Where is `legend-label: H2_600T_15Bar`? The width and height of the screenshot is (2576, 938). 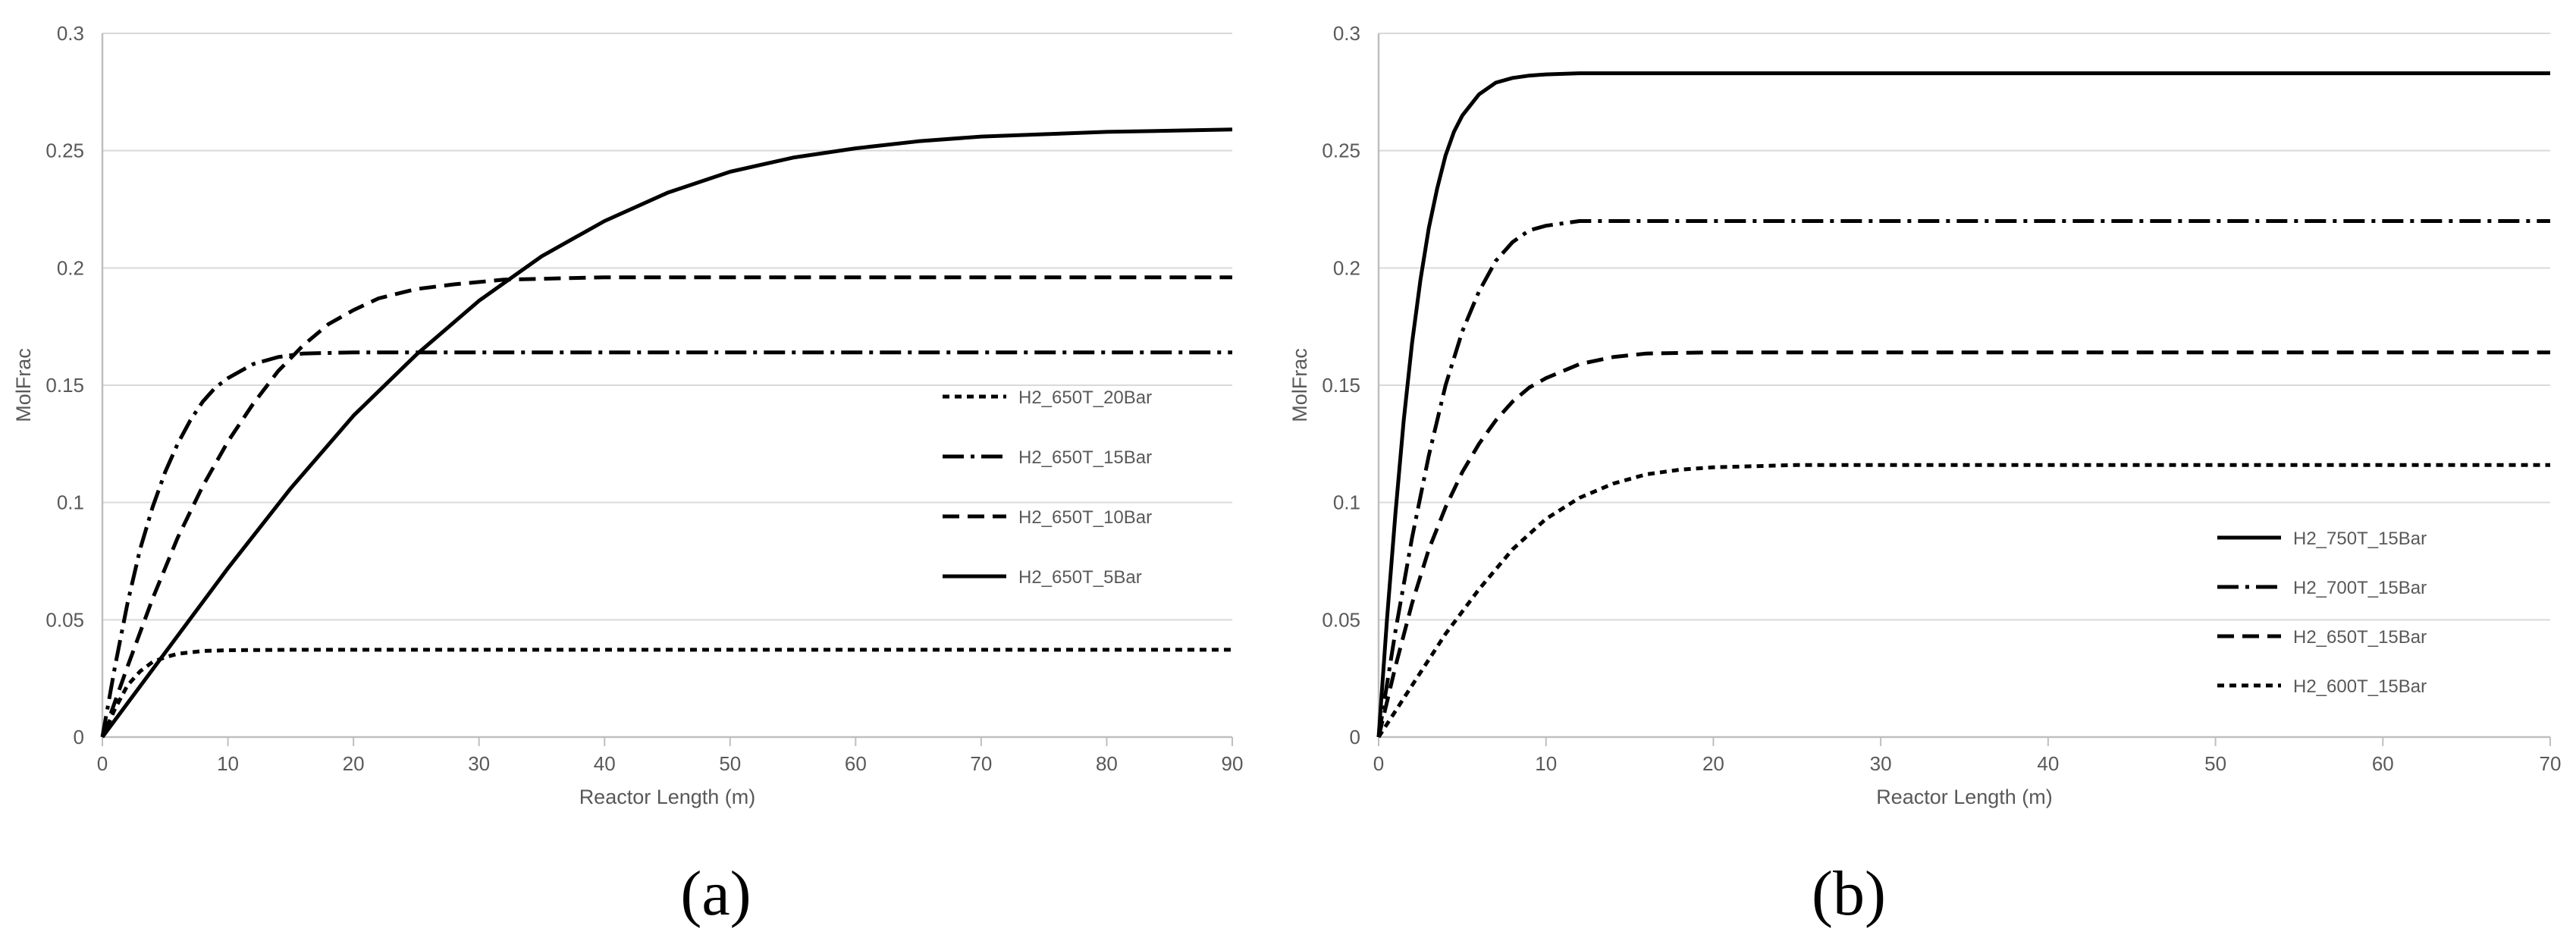 legend-label: H2_600T_15Bar is located at coordinates (2360, 686).